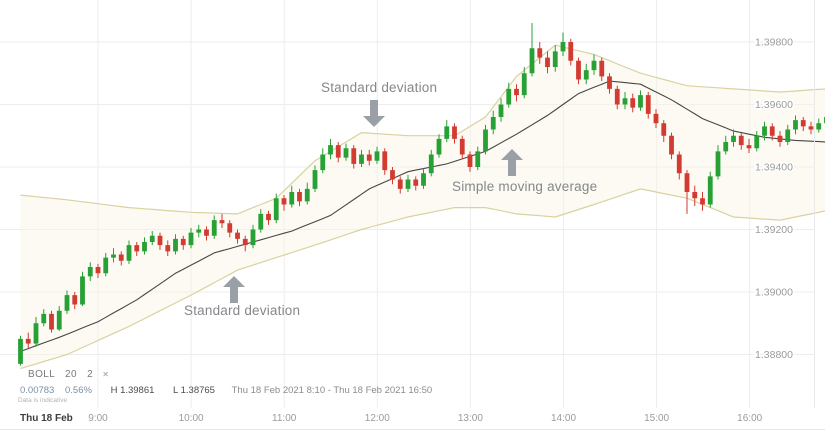  I want to click on annotation-simple-moving-average: Simple moving average, so click(524, 186).